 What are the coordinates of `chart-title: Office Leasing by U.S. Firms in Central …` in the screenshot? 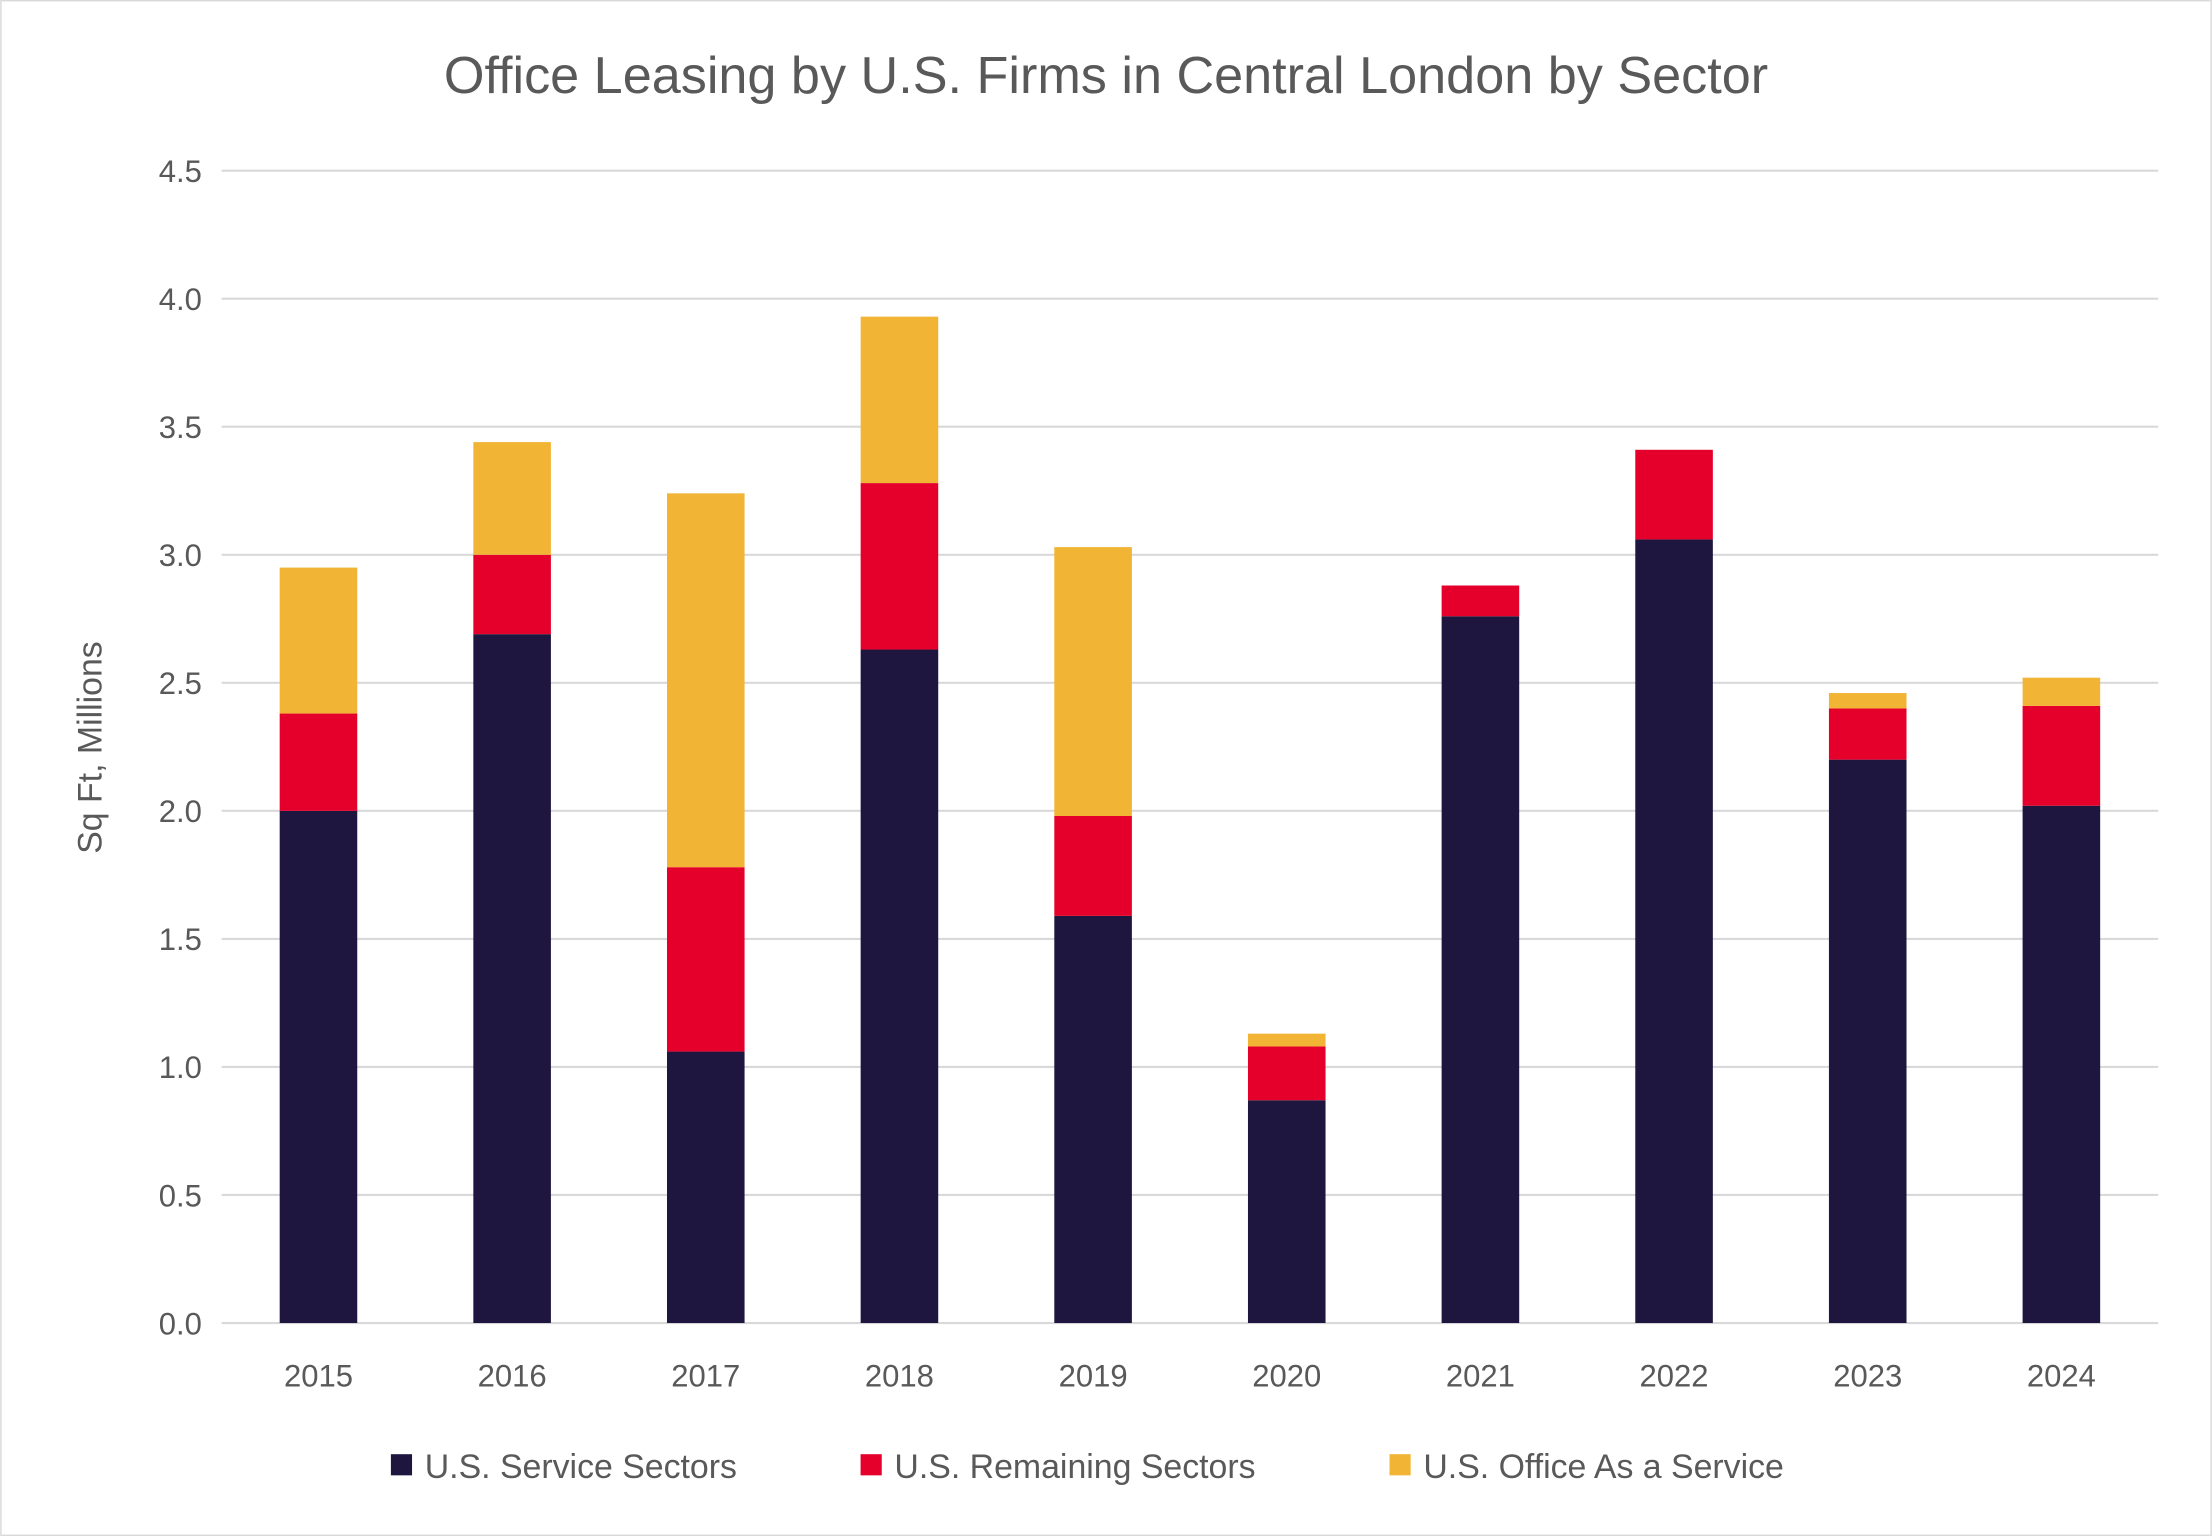 It's located at (1106, 76).